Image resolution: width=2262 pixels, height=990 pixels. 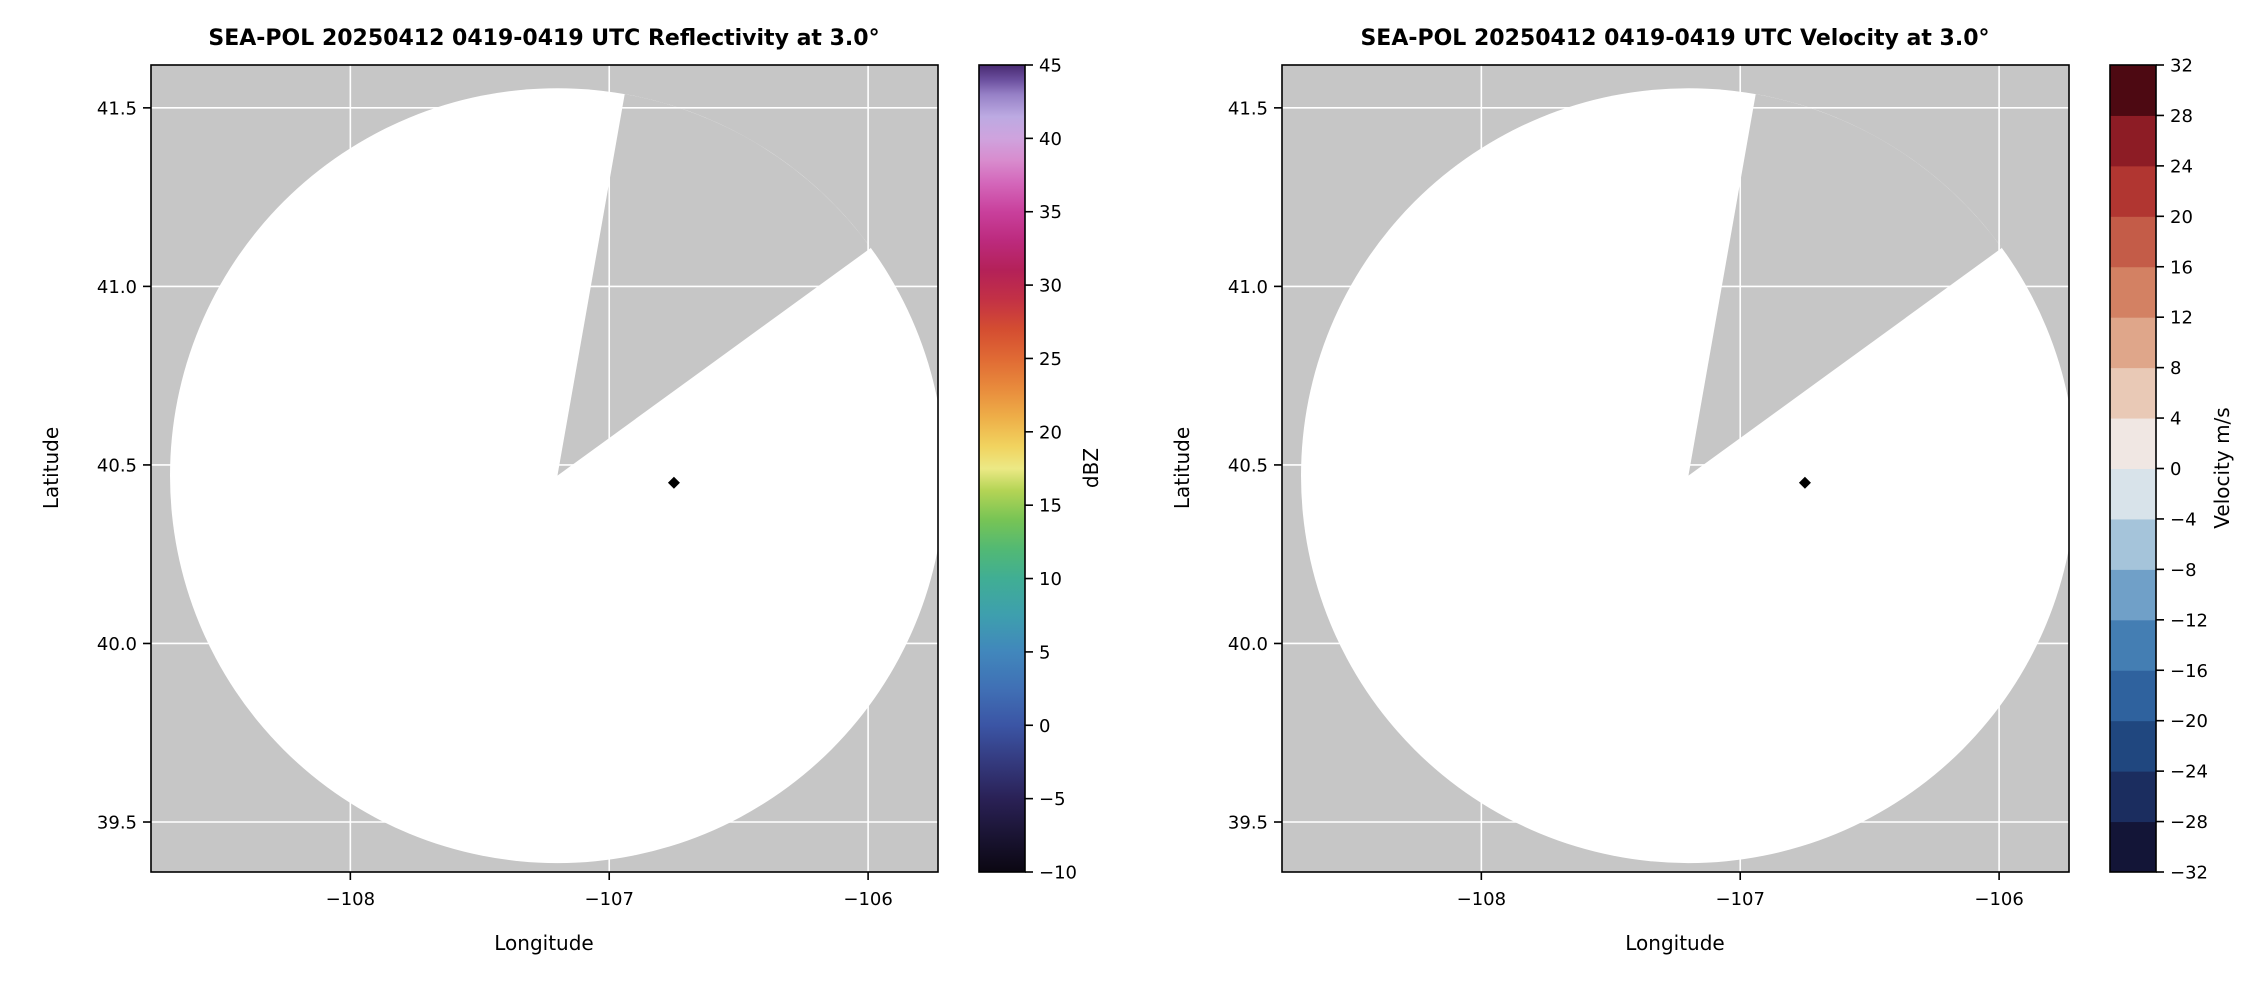 I want to click on colorbar-label: Velocity m/s, so click(x=2222, y=467).